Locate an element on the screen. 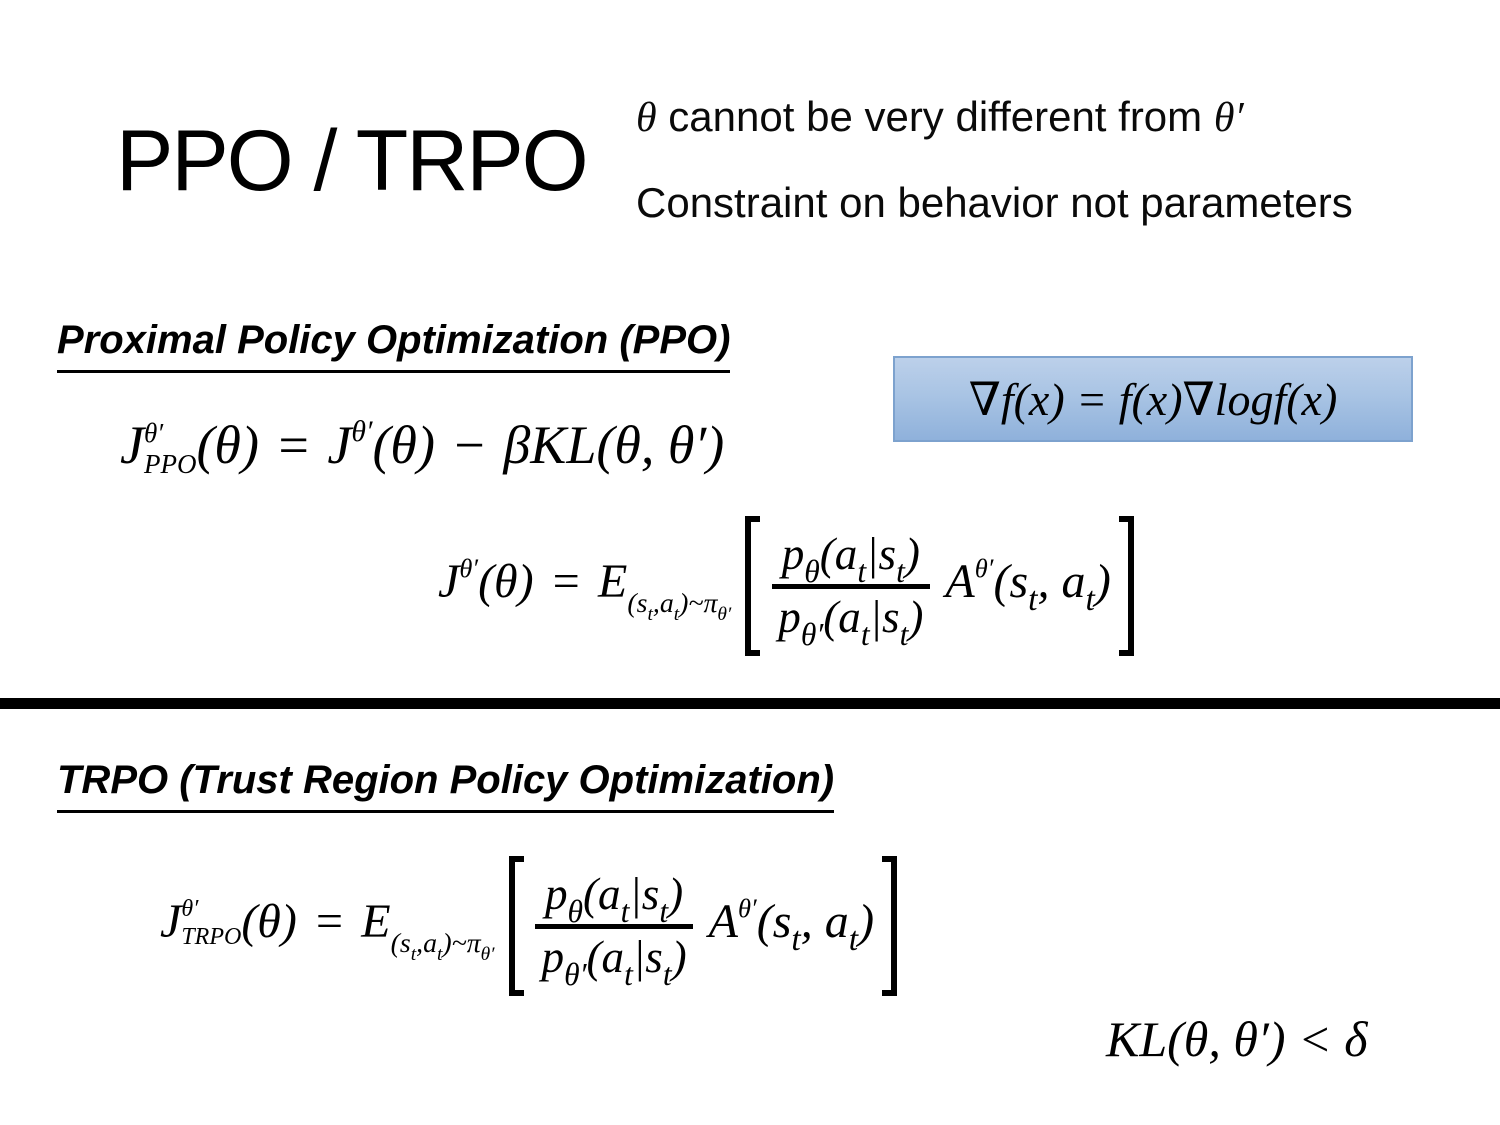 The height and width of the screenshot is (1125, 1500). kl-constraint-formula: KL(θ, θ′) < δ is located at coordinates (1237, 1039).